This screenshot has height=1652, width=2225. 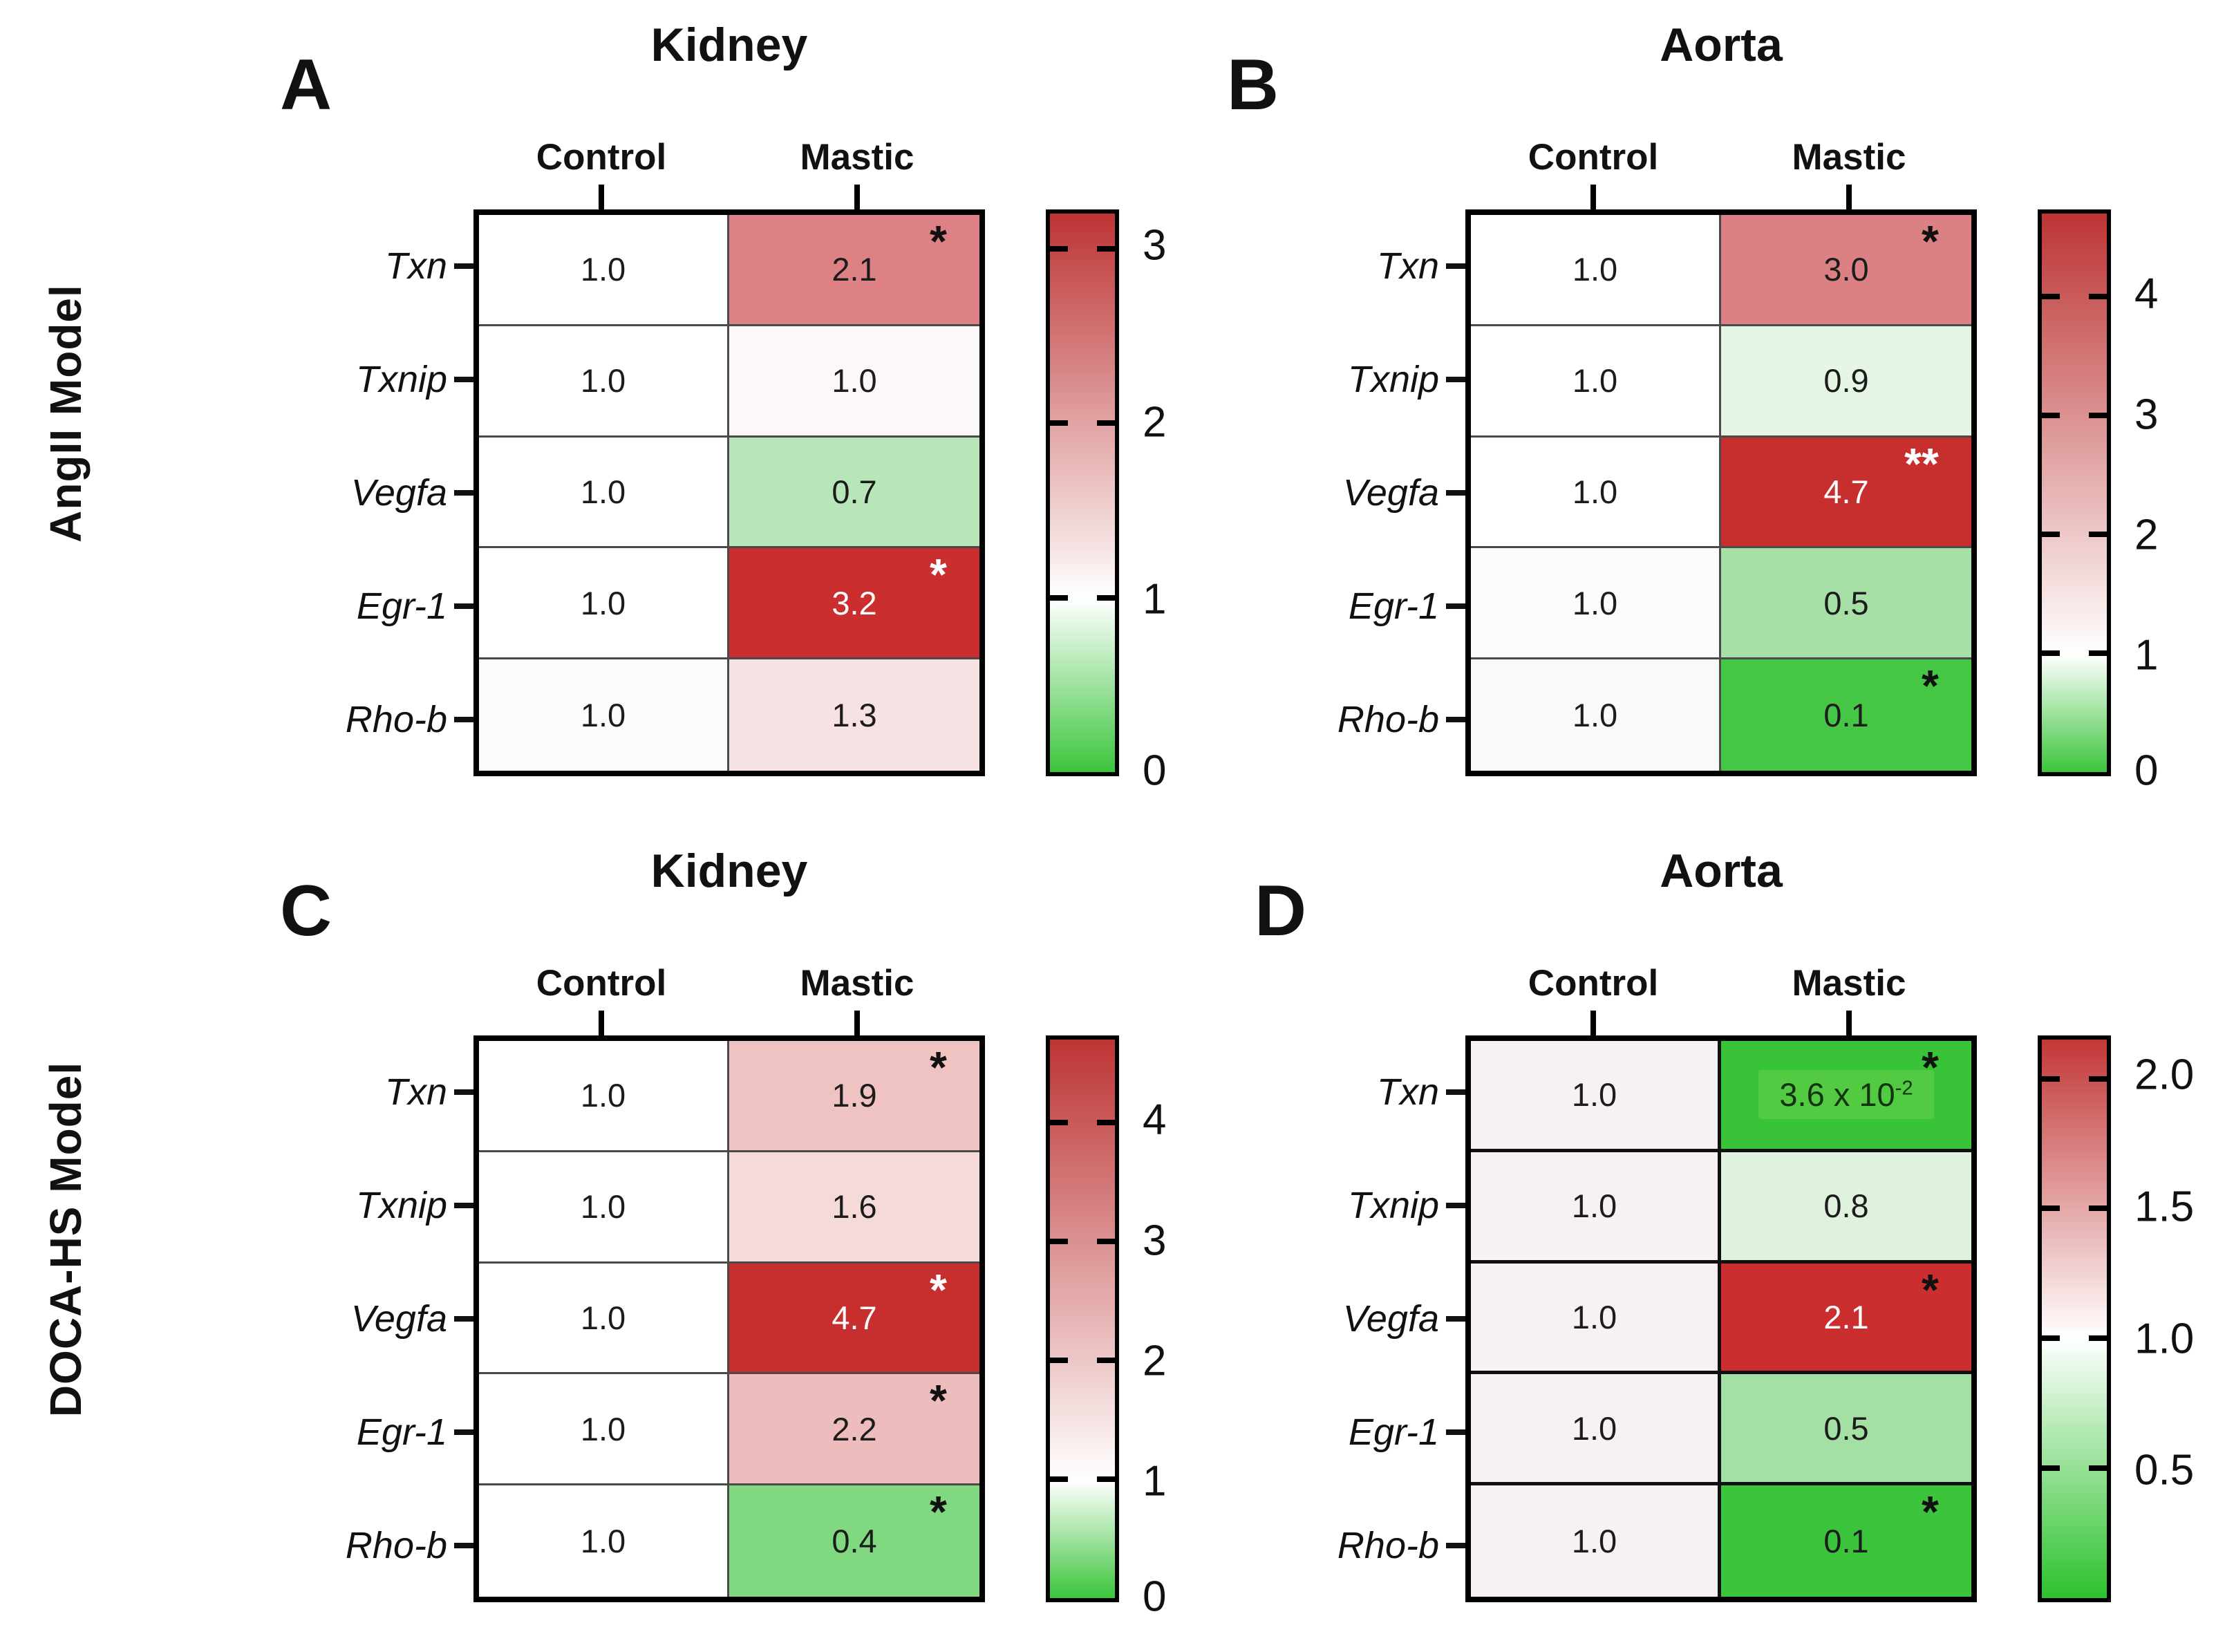 I want to click on colorbar-tick-label: 1, so click(x=1155, y=599).